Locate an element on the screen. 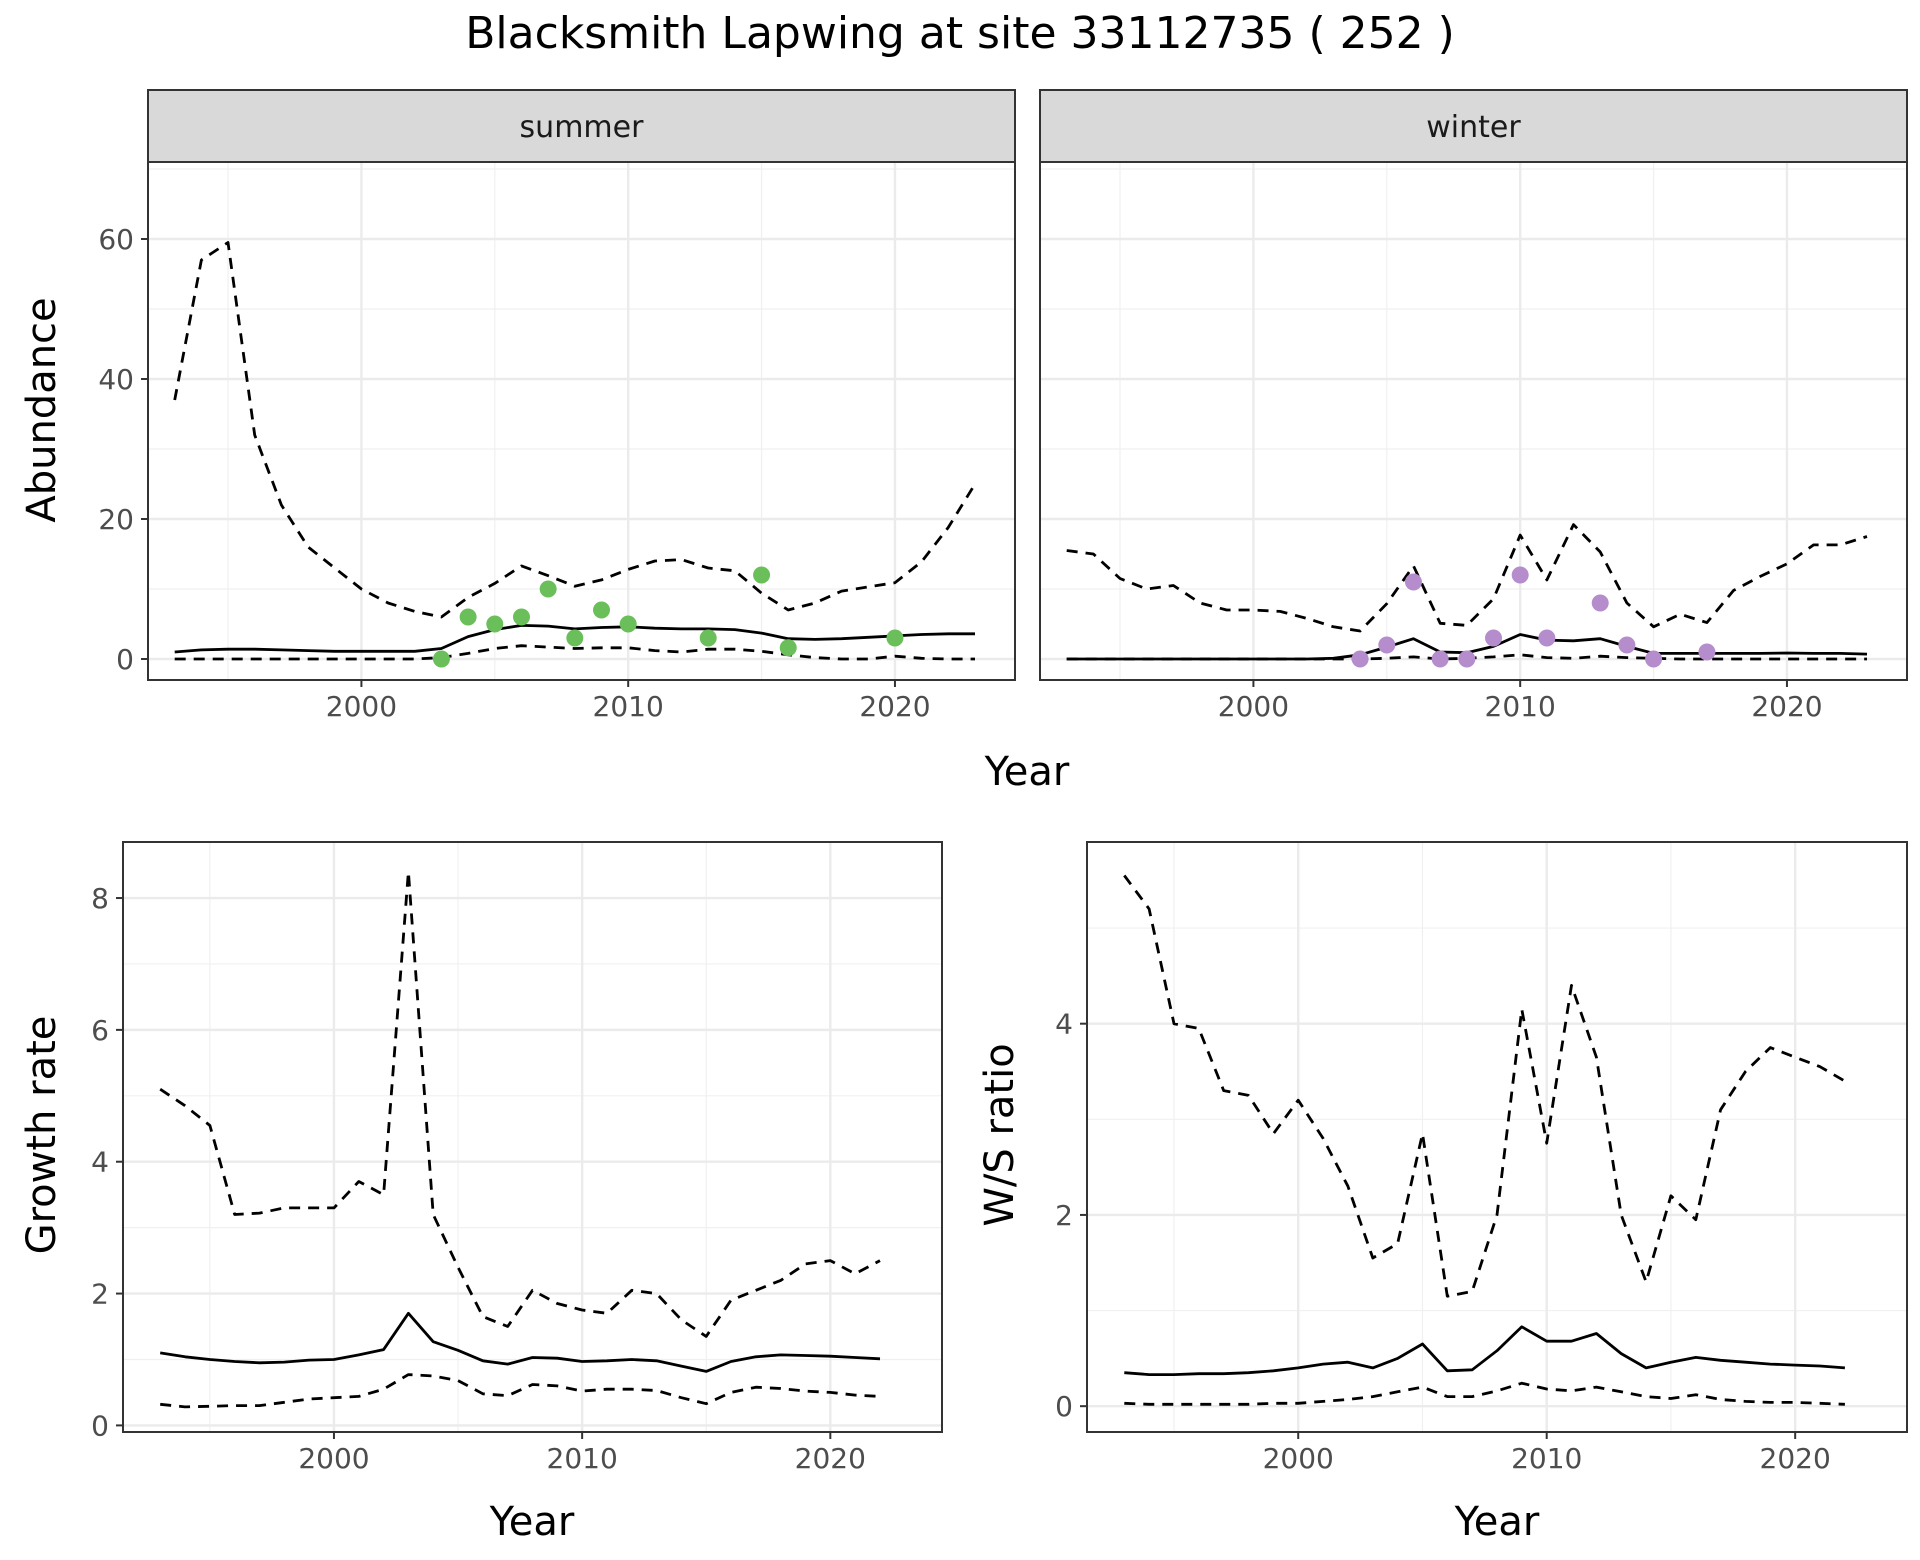  strip-summer-label: summer is located at coordinates (582, 127).